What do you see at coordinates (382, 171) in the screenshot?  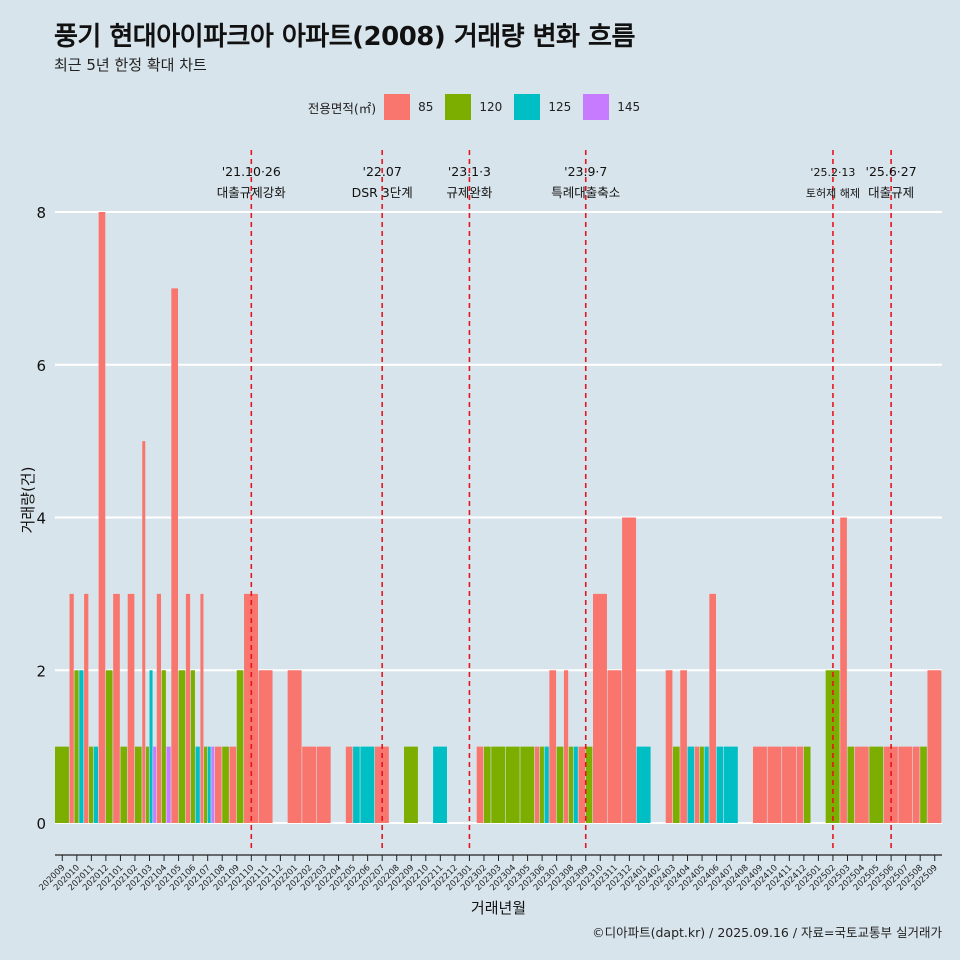 I see `event-date-label: '22.07` at bounding box center [382, 171].